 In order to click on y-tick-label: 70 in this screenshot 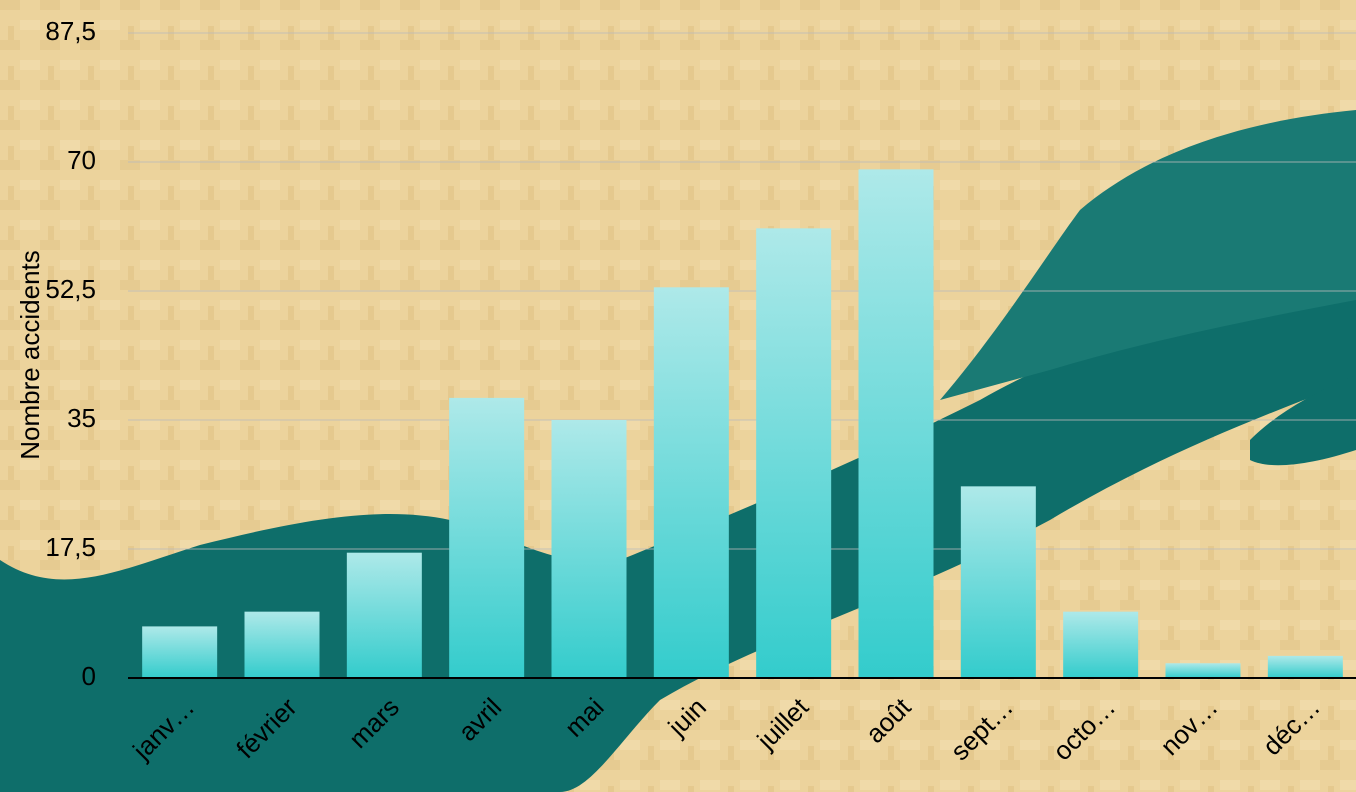, I will do `click(81, 160)`.